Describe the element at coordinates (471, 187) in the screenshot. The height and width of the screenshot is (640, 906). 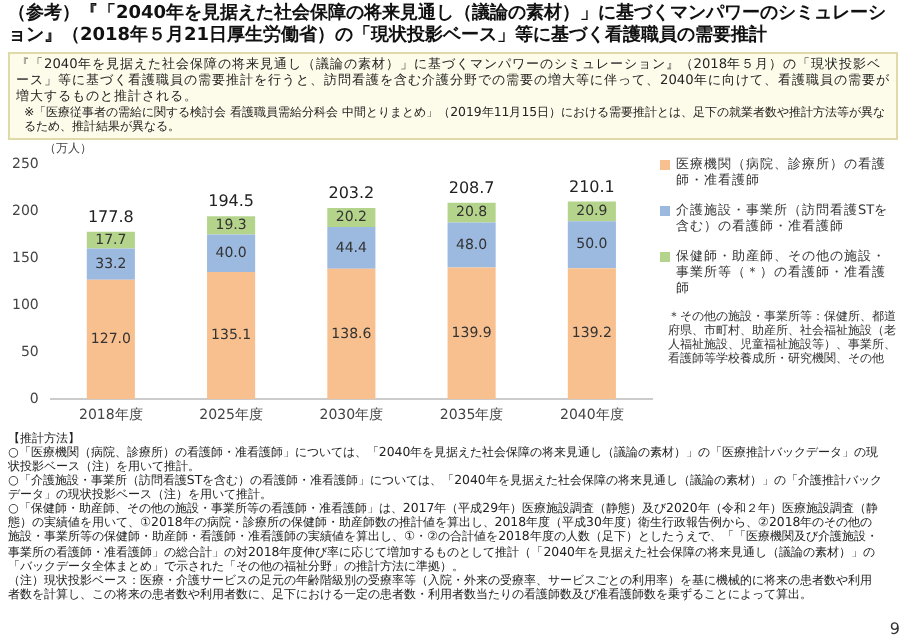
I see `total-label: 208.7` at that location.